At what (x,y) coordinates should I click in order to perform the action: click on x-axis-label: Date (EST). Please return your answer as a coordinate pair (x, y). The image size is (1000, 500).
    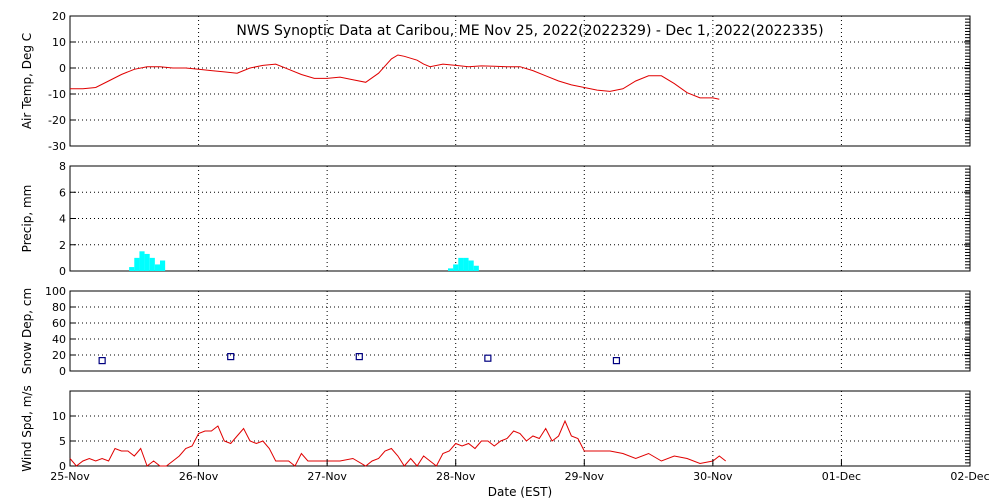
    Looking at the image, I should click on (520, 492).